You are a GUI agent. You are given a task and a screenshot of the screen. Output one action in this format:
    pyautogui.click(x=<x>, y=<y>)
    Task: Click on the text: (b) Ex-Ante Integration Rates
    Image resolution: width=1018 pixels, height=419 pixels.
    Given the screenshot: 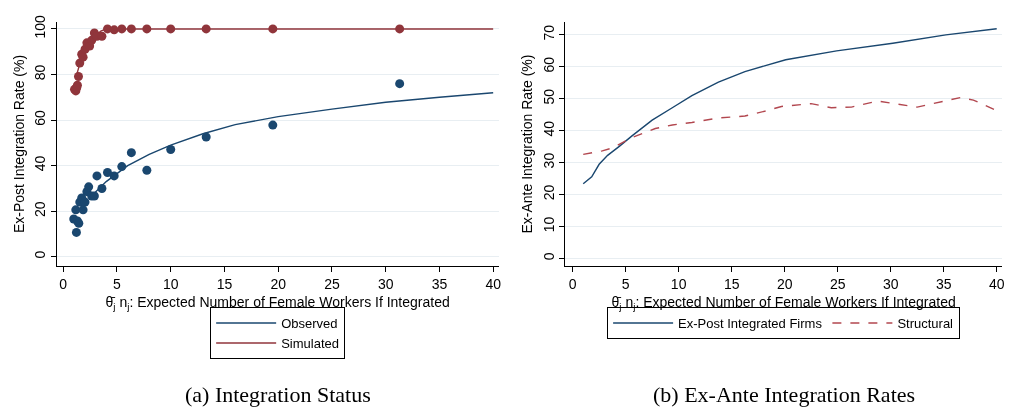 What is the action you would take?
    pyautogui.click(x=784, y=394)
    